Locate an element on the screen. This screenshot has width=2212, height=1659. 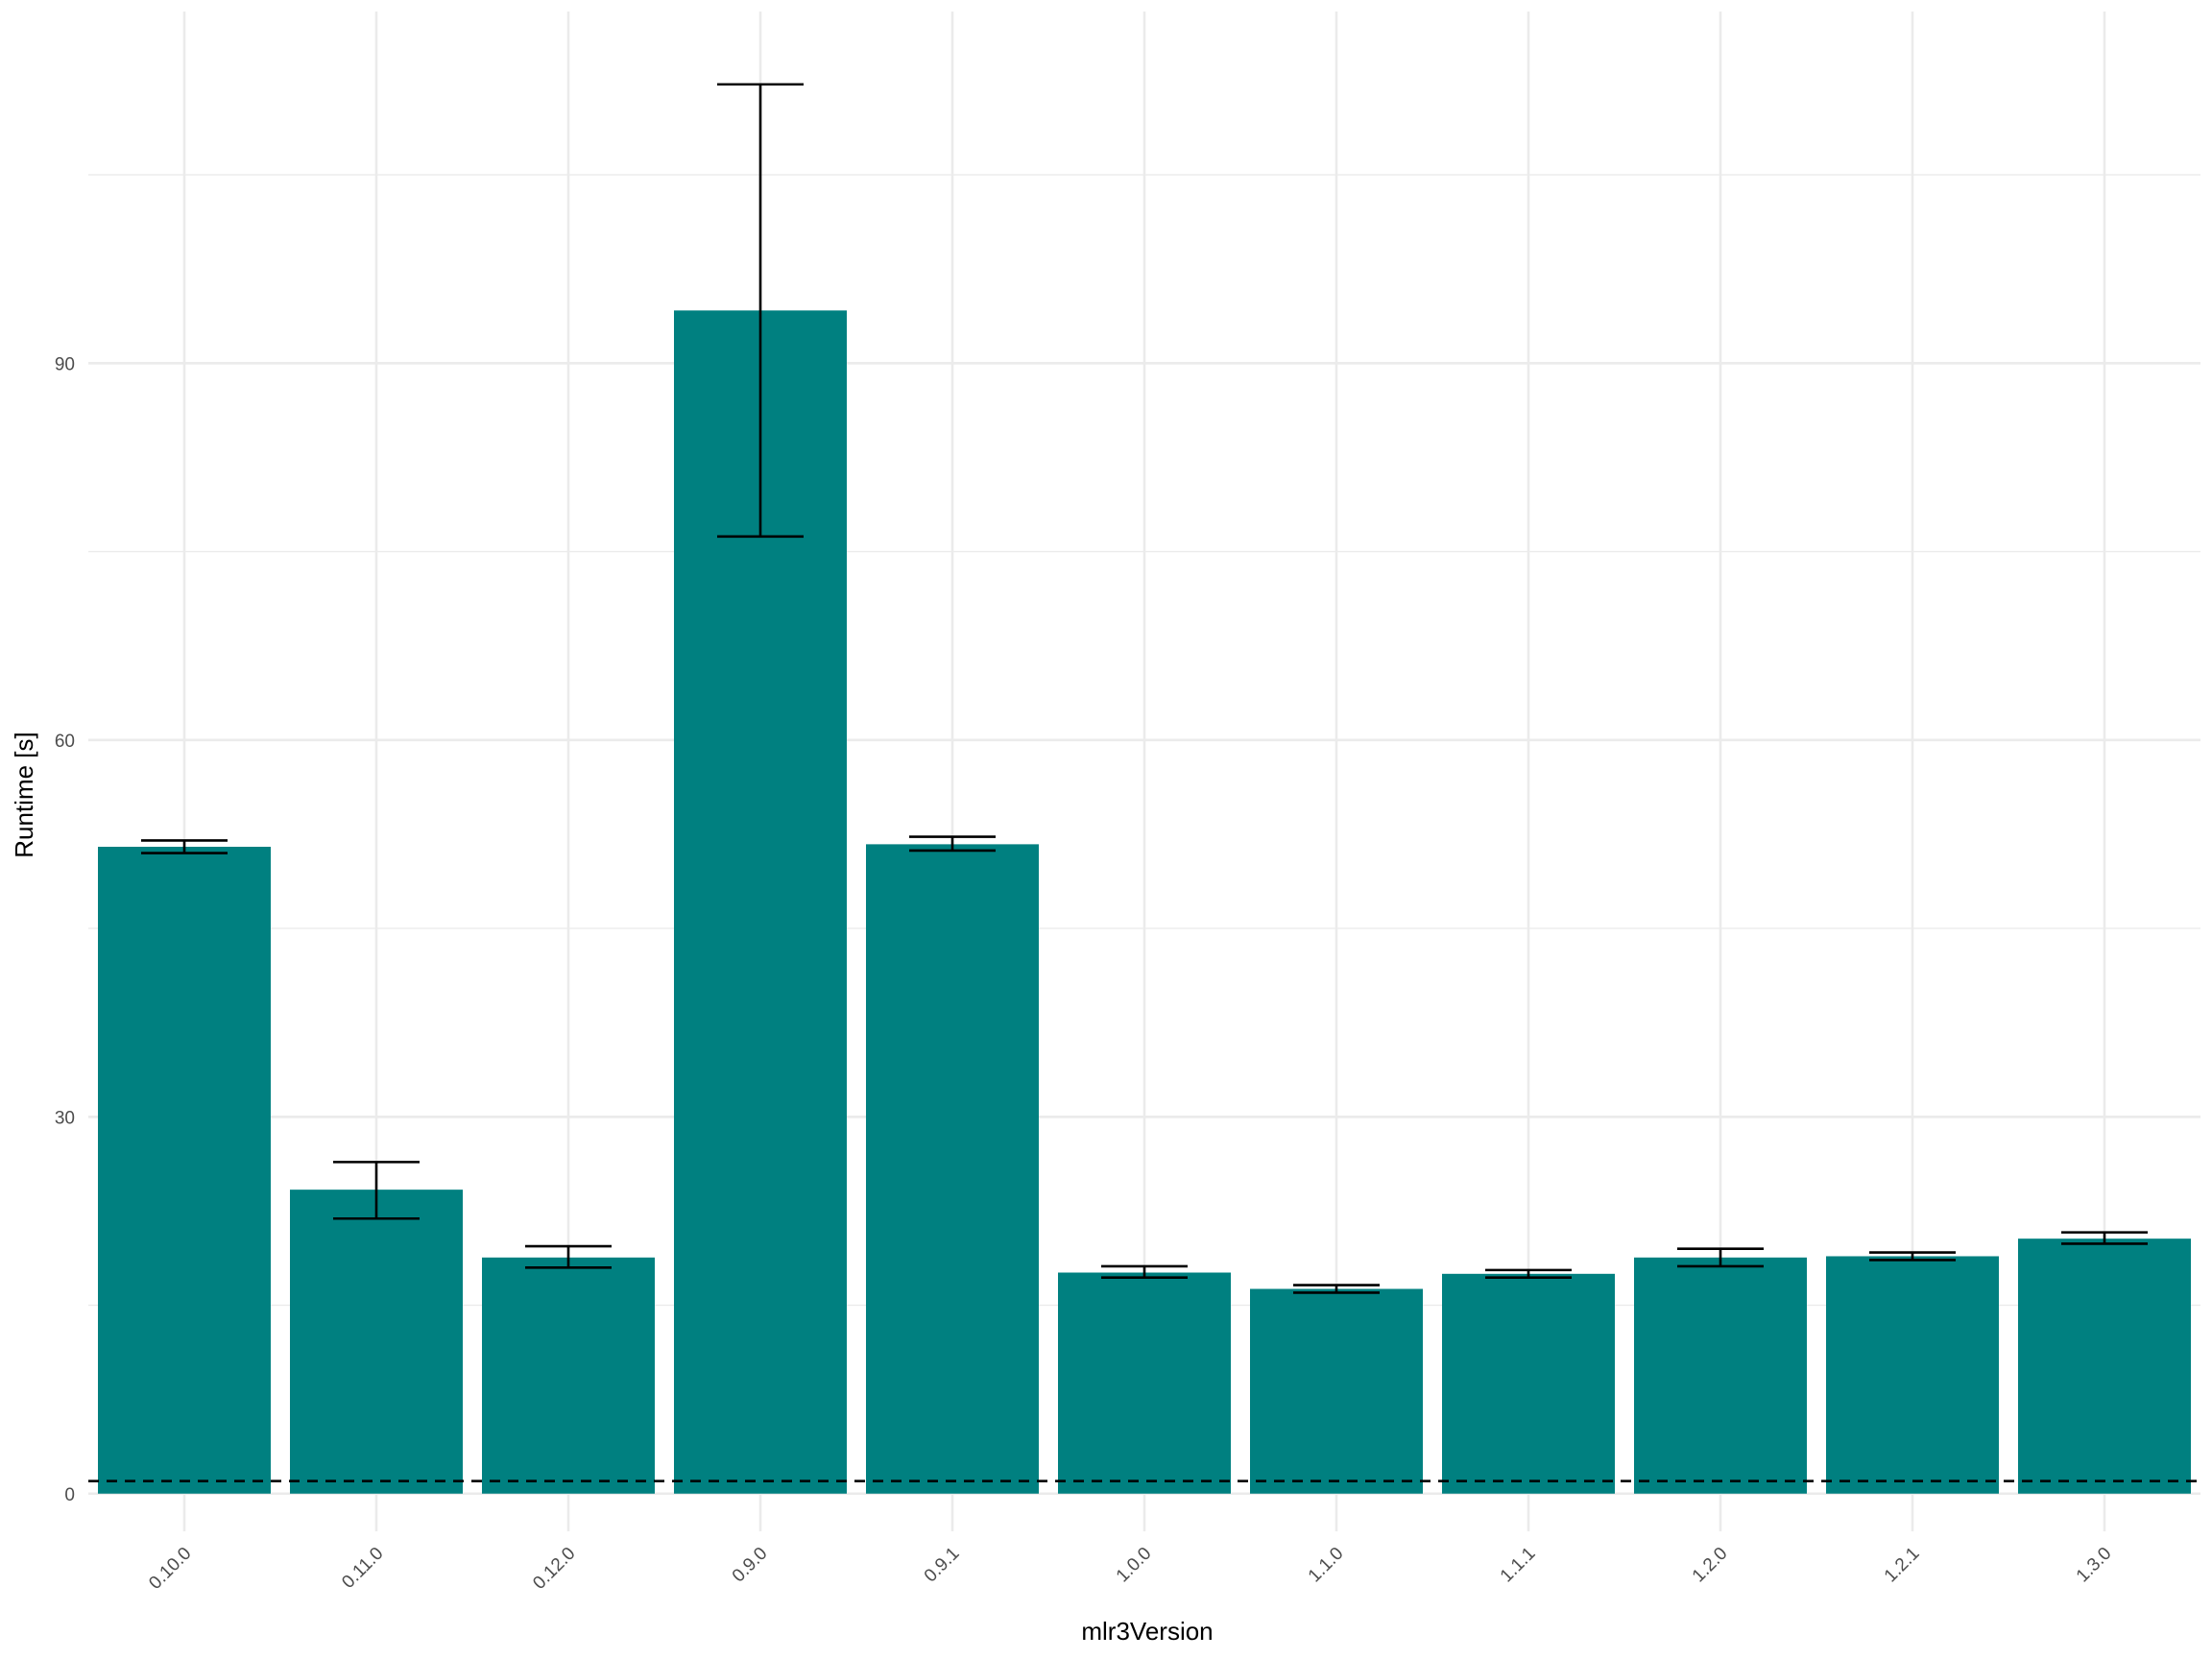
x-axis-title: mlr3Version is located at coordinates (1147, 1631).